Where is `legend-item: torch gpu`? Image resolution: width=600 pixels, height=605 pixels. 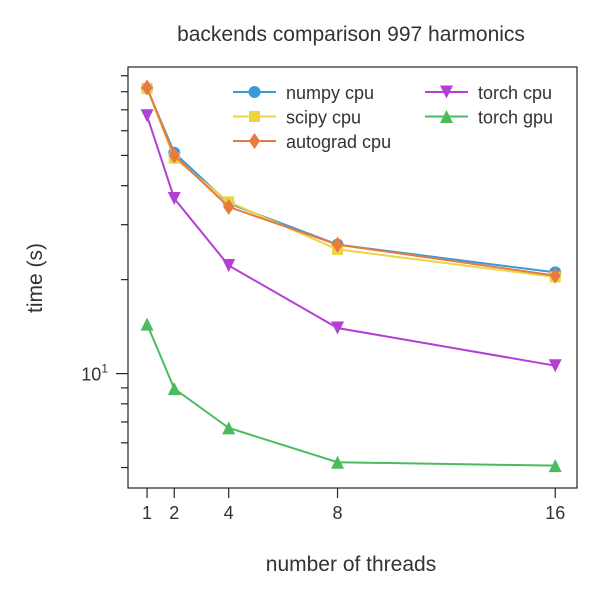
legend-item: torch gpu is located at coordinates (489, 118).